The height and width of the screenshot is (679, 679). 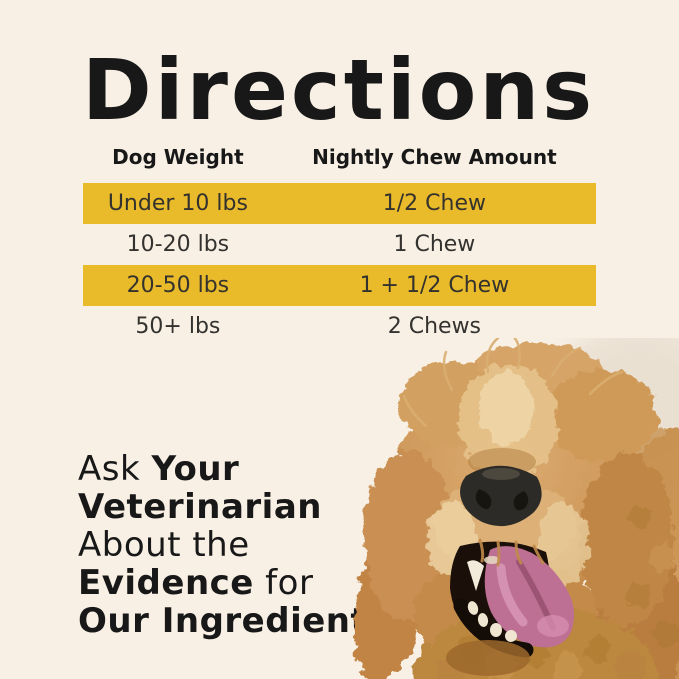 What do you see at coordinates (159, 469) in the screenshot?
I see `note-line: Ask Your` at bounding box center [159, 469].